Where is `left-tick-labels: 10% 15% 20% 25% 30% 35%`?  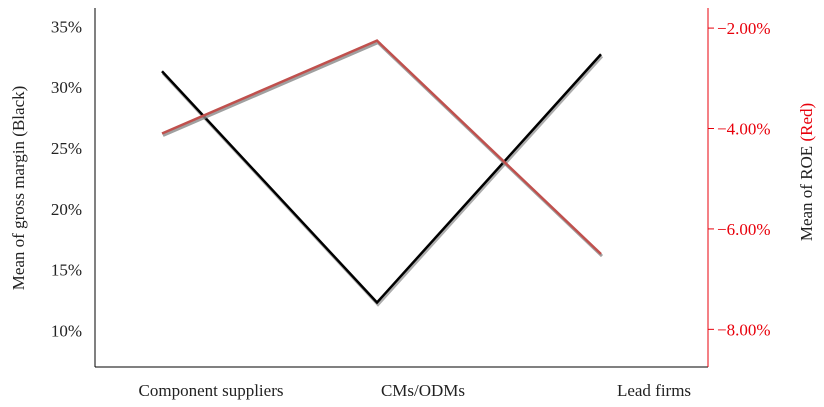 left-tick-labels: 10% 15% 20% 25% 30% 35% is located at coordinates (66, 178).